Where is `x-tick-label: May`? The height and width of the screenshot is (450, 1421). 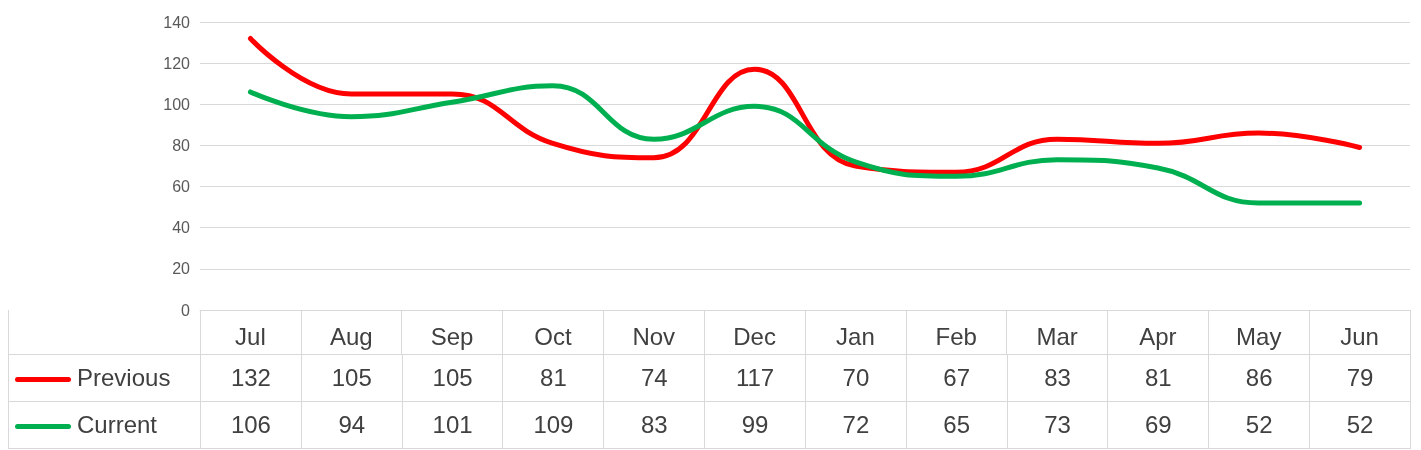 x-tick-label: May is located at coordinates (1259, 336).